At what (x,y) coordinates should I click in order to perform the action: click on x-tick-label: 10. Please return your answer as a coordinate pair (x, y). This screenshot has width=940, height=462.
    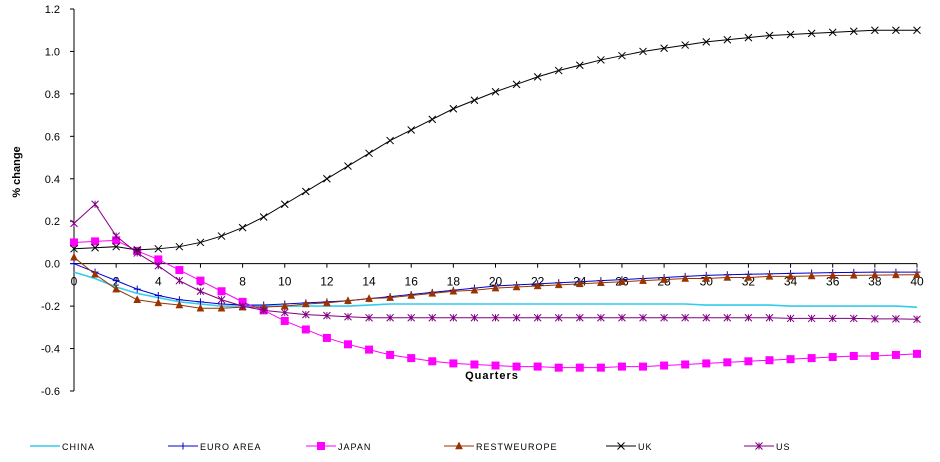
    Looking at the image, I should click on (285, 282).